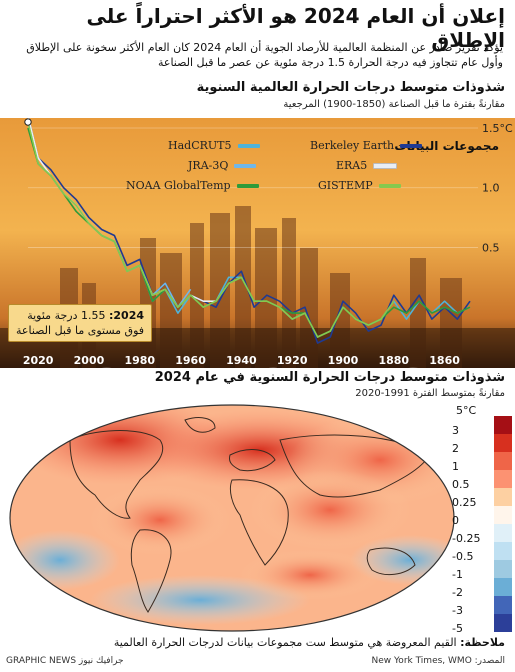  Describe the element at coordinates (483, 444) in the screenshot. I see `scale-step: 2` at that location.